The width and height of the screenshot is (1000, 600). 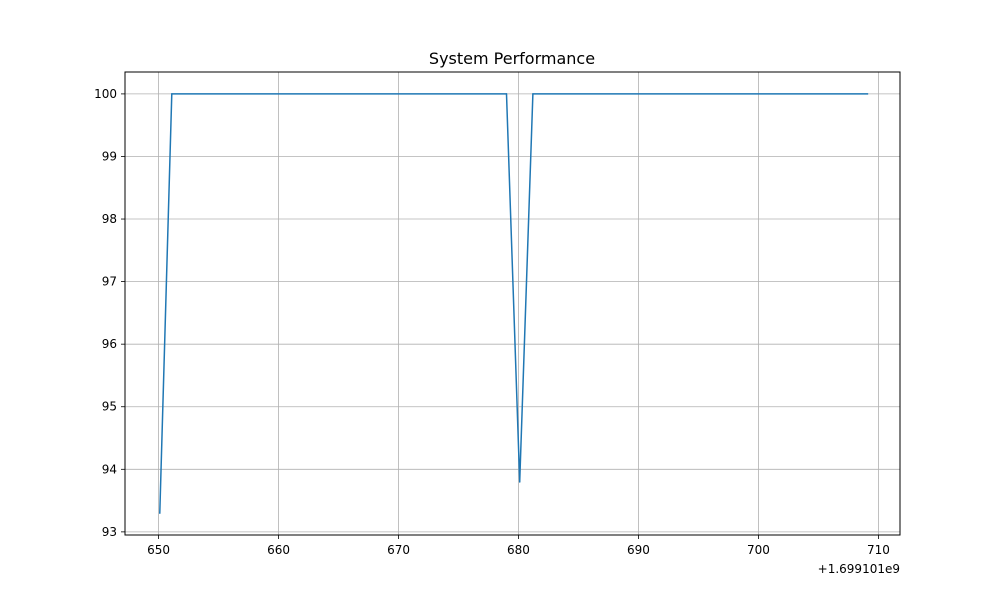 What do you see at coordinates (109, 282) in the screenshot?
I see `y-tick-label: 97` at bounding box center [109, 282].